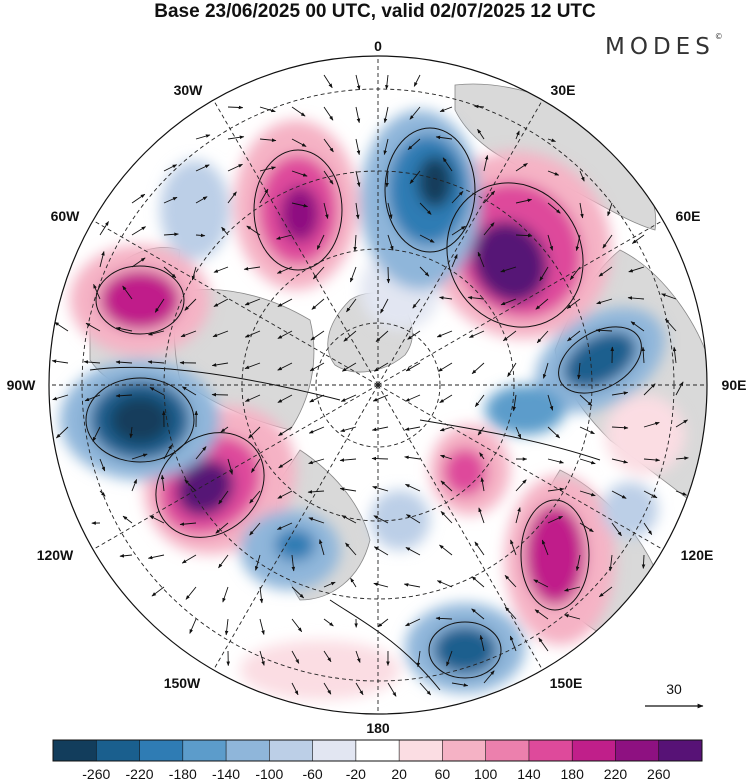 The height and width of the screenshot is (783, 750). Describe the element at coordinates (320, 670) in the screenshot. I see `anomaly-pos-pacific-south` at that location.